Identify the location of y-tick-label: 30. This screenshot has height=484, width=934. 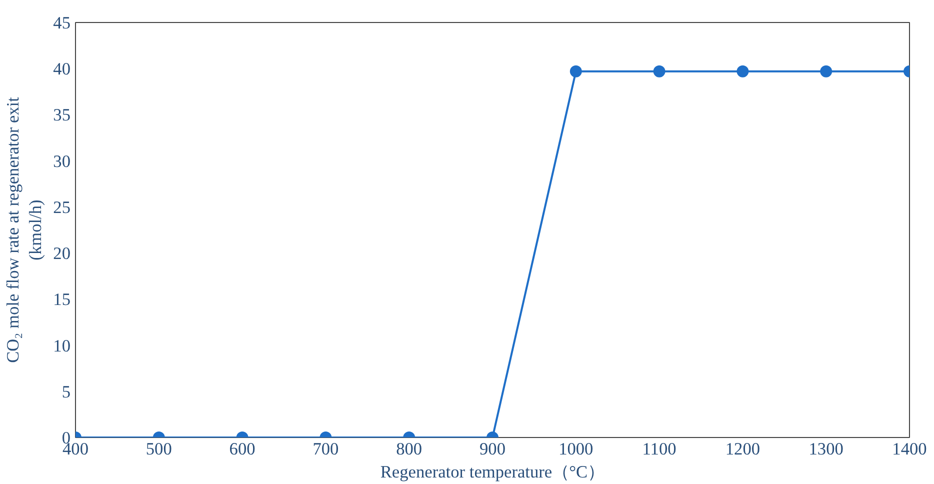
(61, 161).